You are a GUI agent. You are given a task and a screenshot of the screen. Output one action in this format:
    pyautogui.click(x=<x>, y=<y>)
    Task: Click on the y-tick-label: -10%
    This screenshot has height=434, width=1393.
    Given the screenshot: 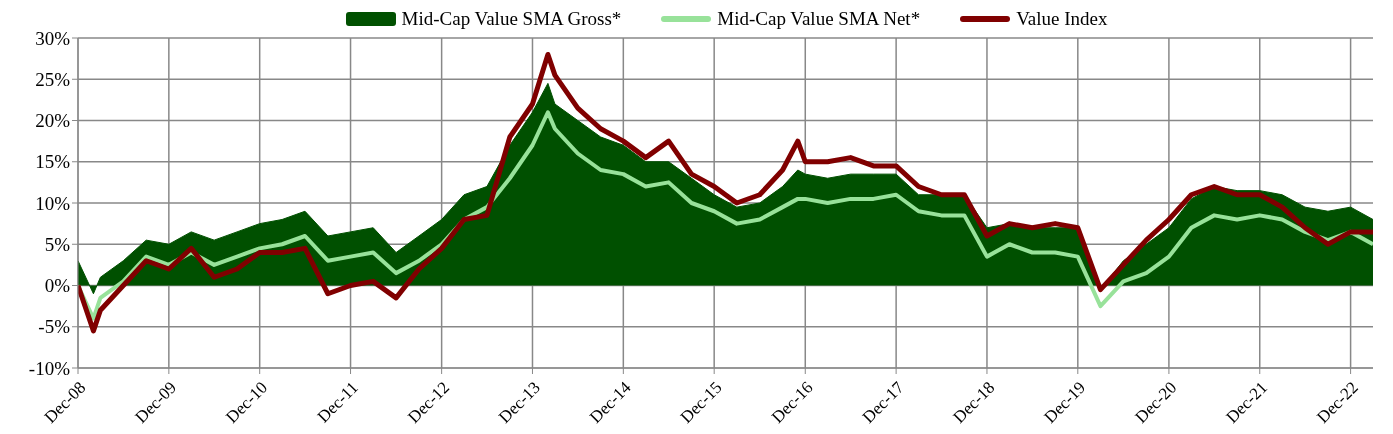 What is the action you would take?
    pyautogui.click(x=49, y=368)
    